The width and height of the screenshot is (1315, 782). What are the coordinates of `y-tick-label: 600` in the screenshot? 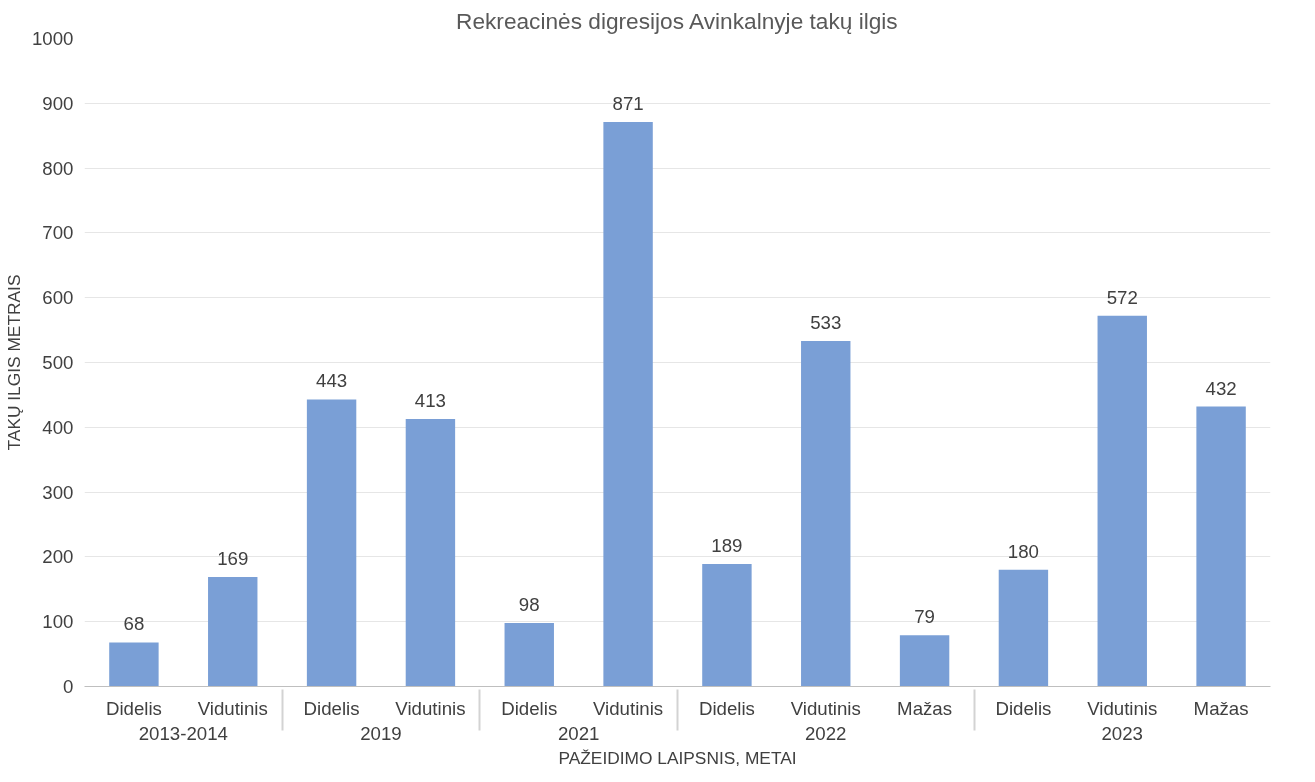 It's located at (58, 298).